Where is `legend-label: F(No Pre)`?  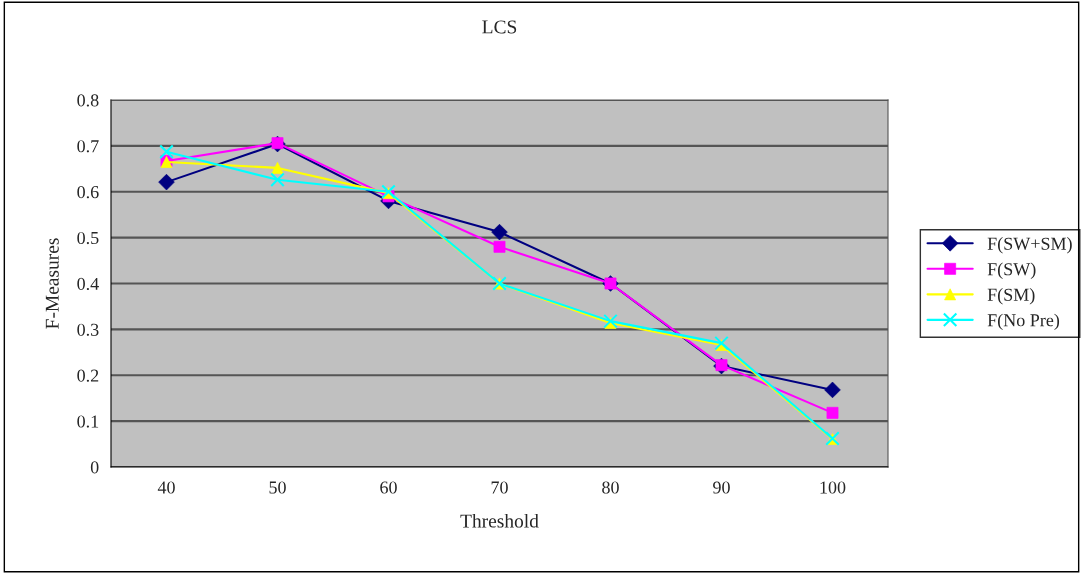 legend-label: F(No Pre) is located at coordinates (1023, 322).